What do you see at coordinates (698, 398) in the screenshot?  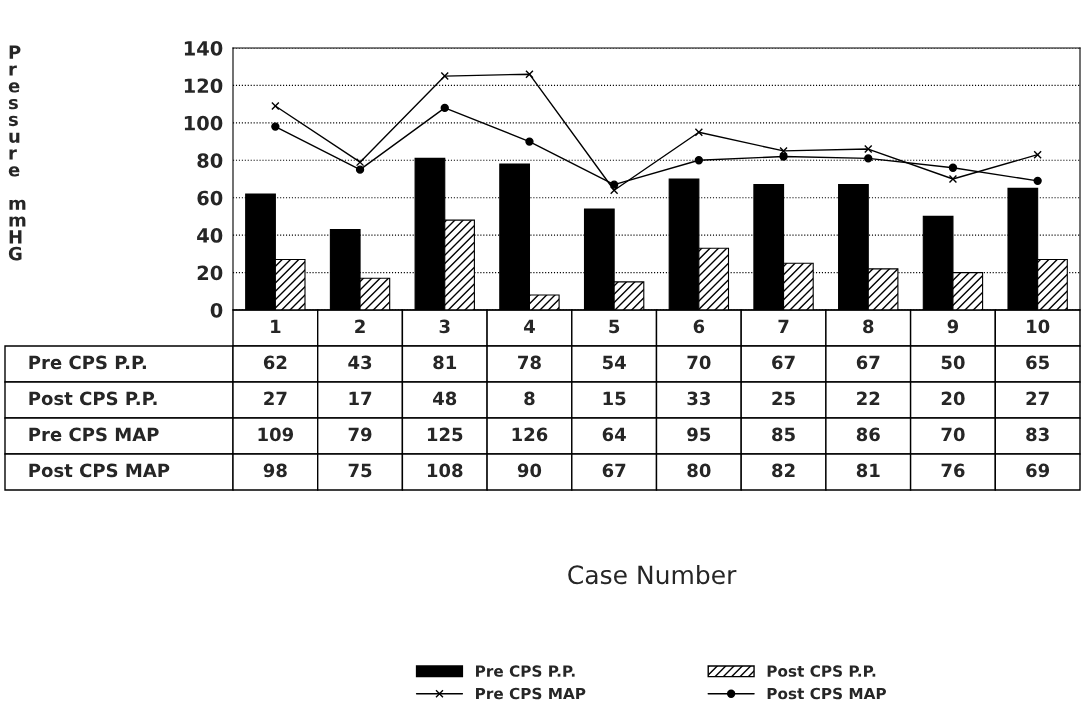 I see `data-label: 33` at bounding box center [698, 398].